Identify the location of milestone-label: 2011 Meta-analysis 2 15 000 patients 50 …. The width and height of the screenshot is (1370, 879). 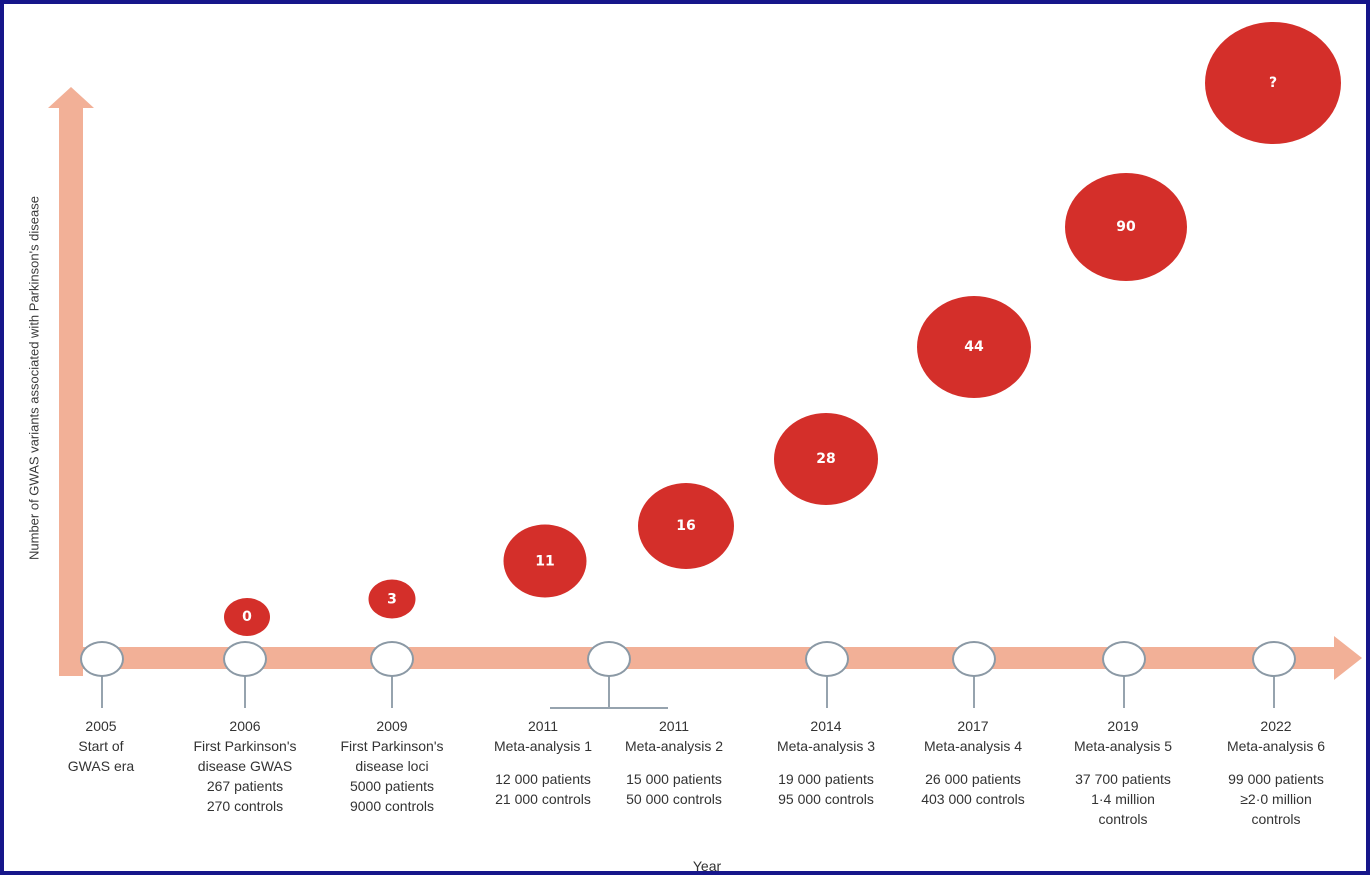
(674, 762).